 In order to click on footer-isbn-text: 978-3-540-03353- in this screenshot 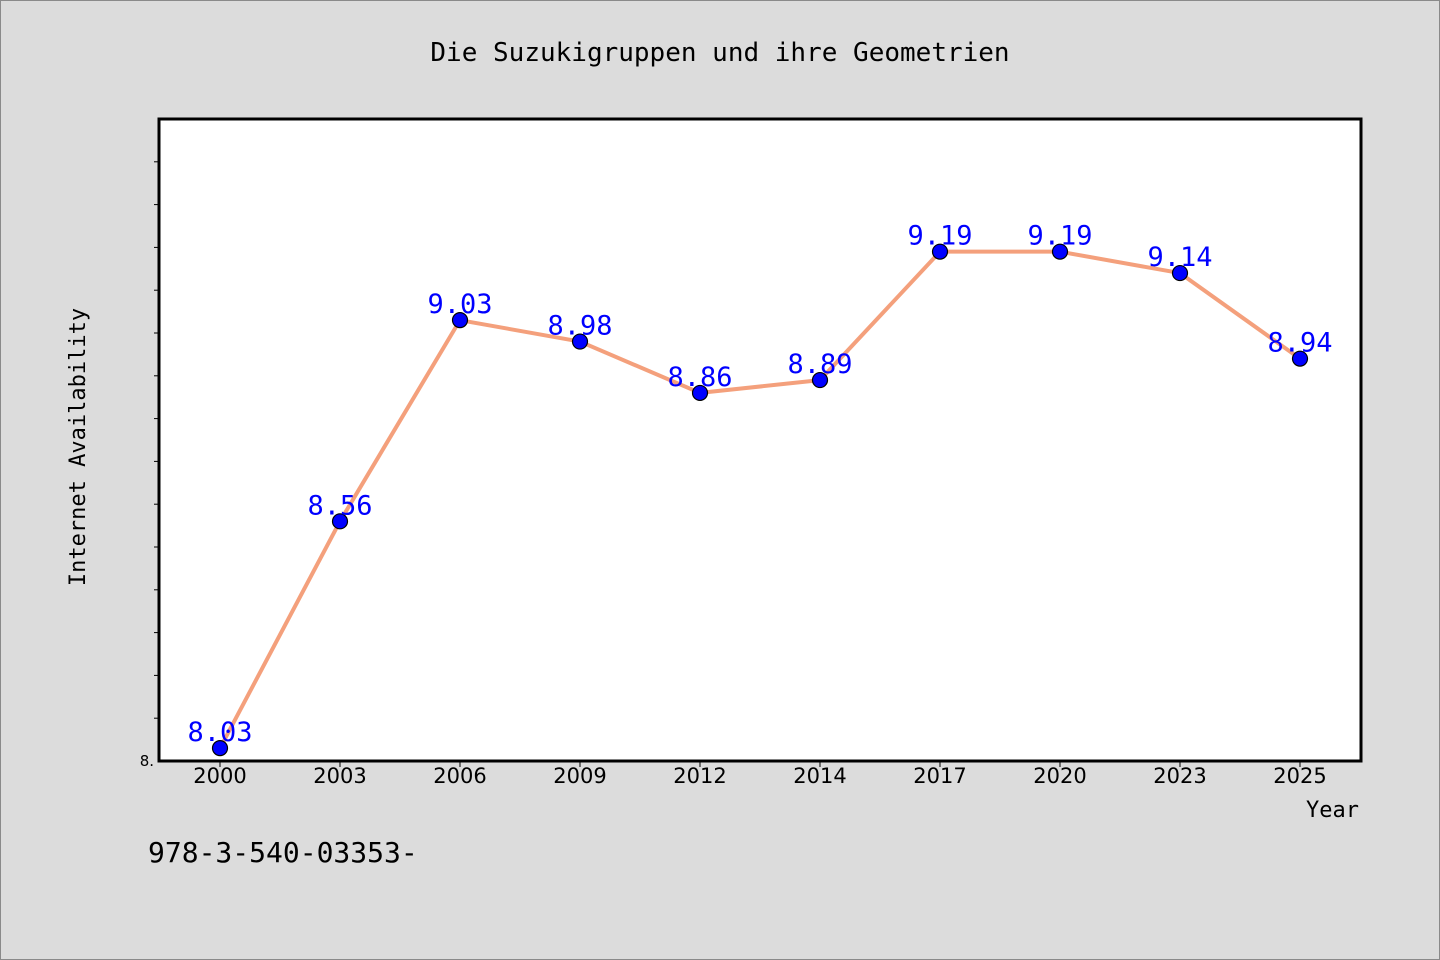, I will do `click(283, 852)`.